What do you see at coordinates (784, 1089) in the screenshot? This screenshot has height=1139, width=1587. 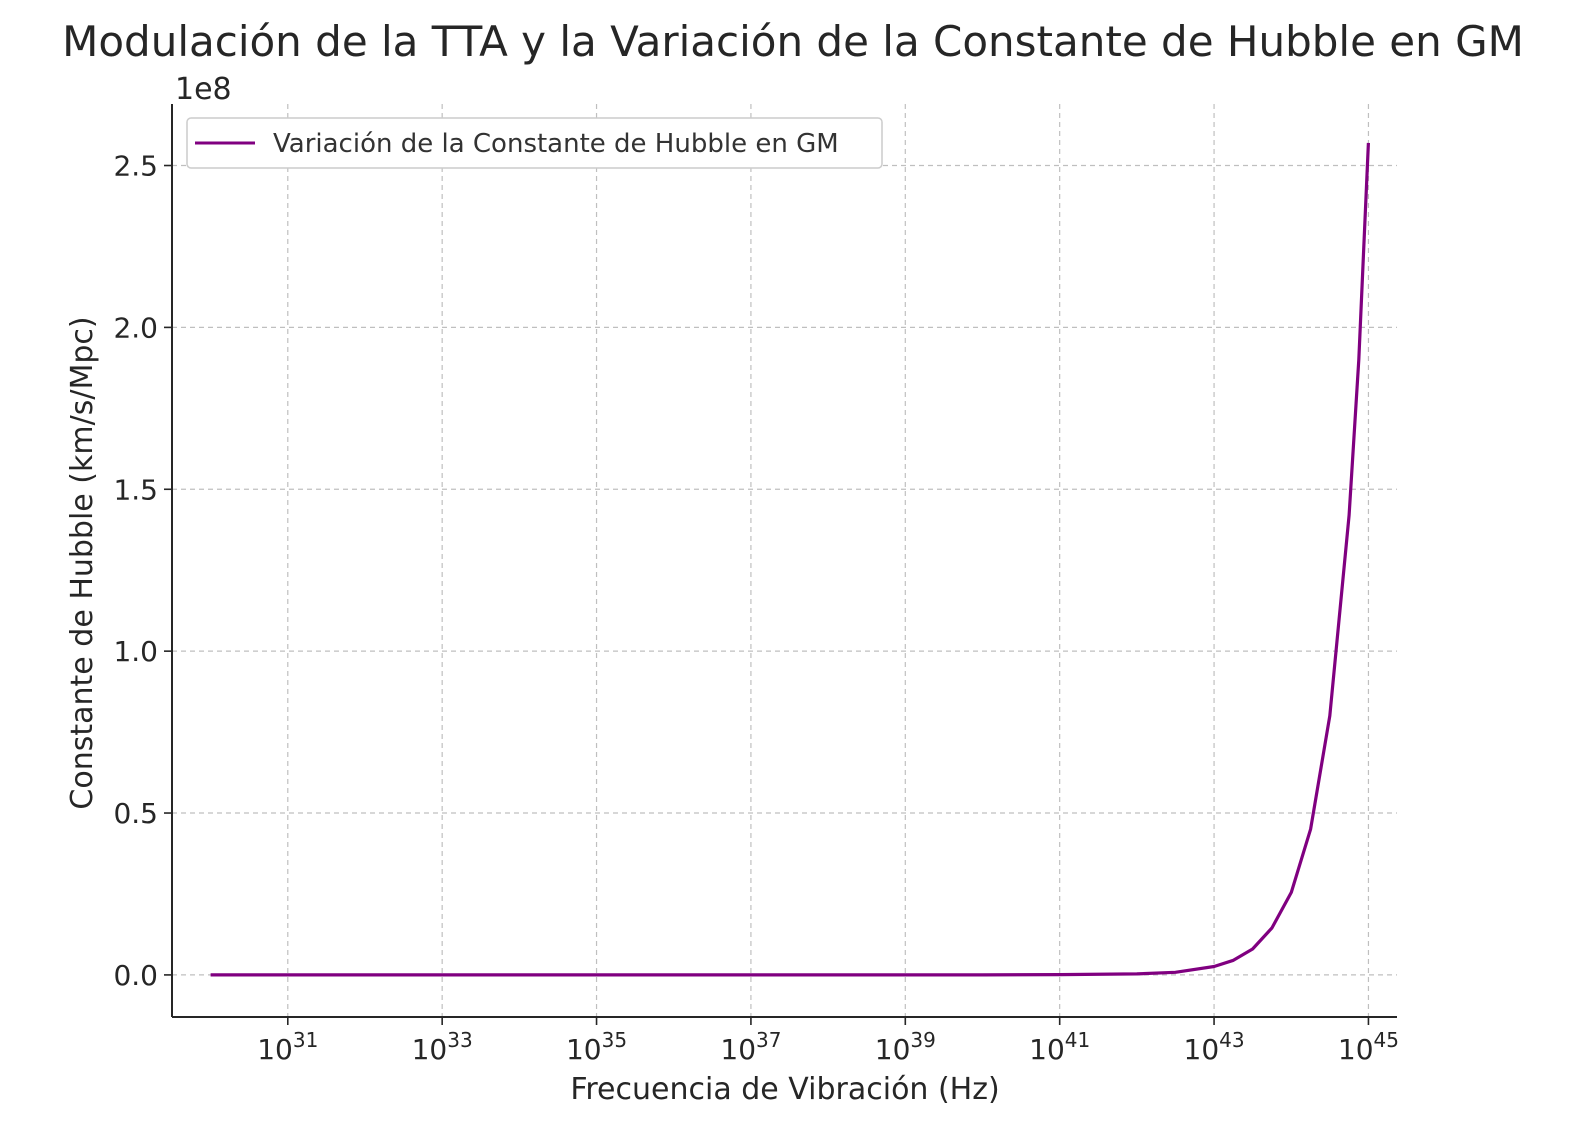 I see `x-axis-label: Frecuencia de Vibración (Hz)` at bounding box center [784, 1089].